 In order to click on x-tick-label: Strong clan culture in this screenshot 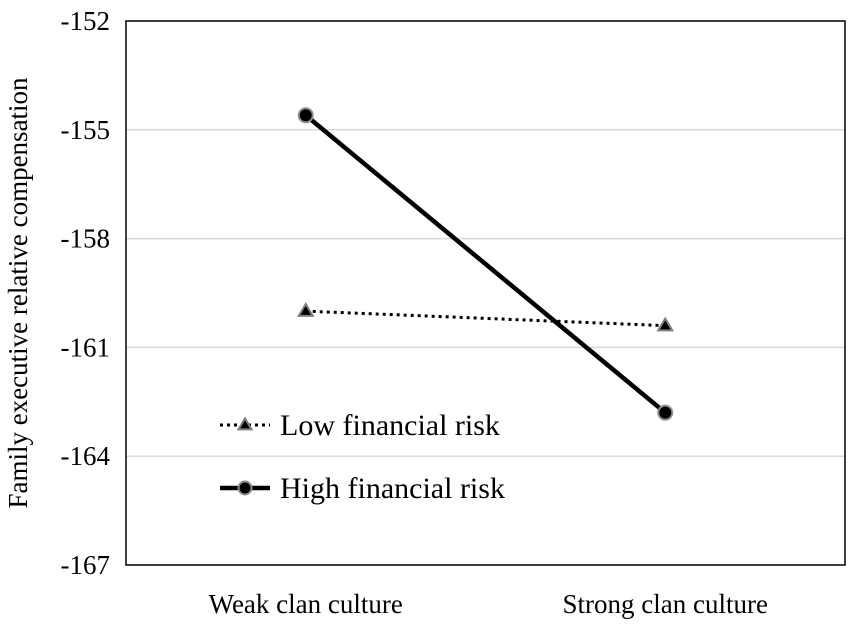, I will do `click(665, 604)`.